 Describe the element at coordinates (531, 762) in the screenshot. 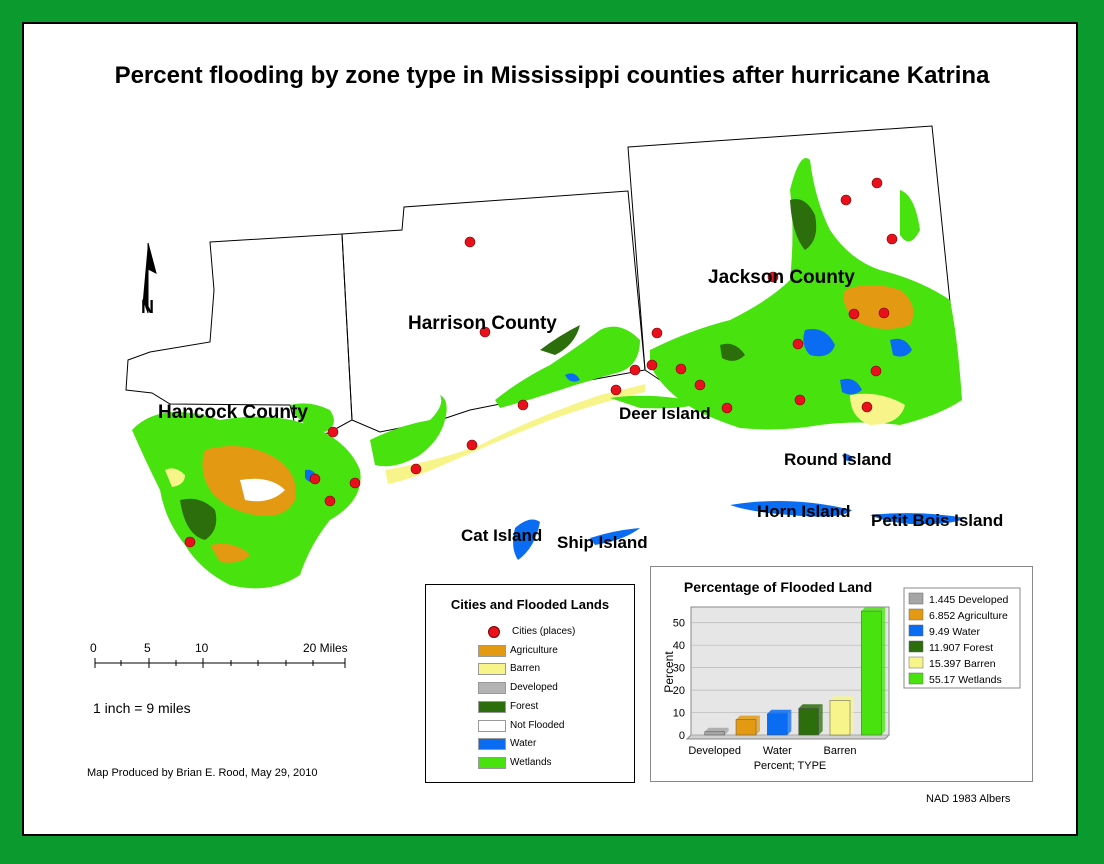

I see `legend-label: Wetlands` at that location.